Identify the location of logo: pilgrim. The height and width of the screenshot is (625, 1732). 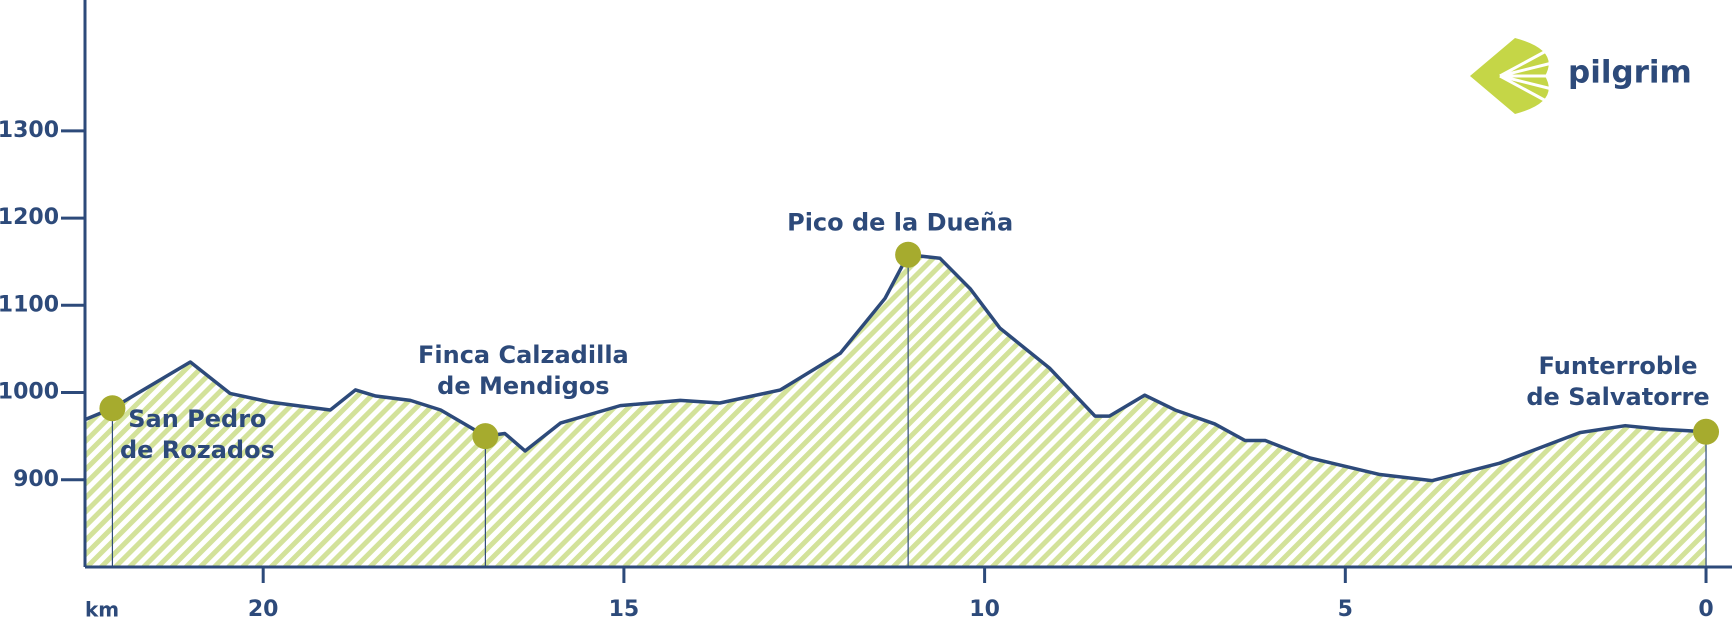
(1581, 76).